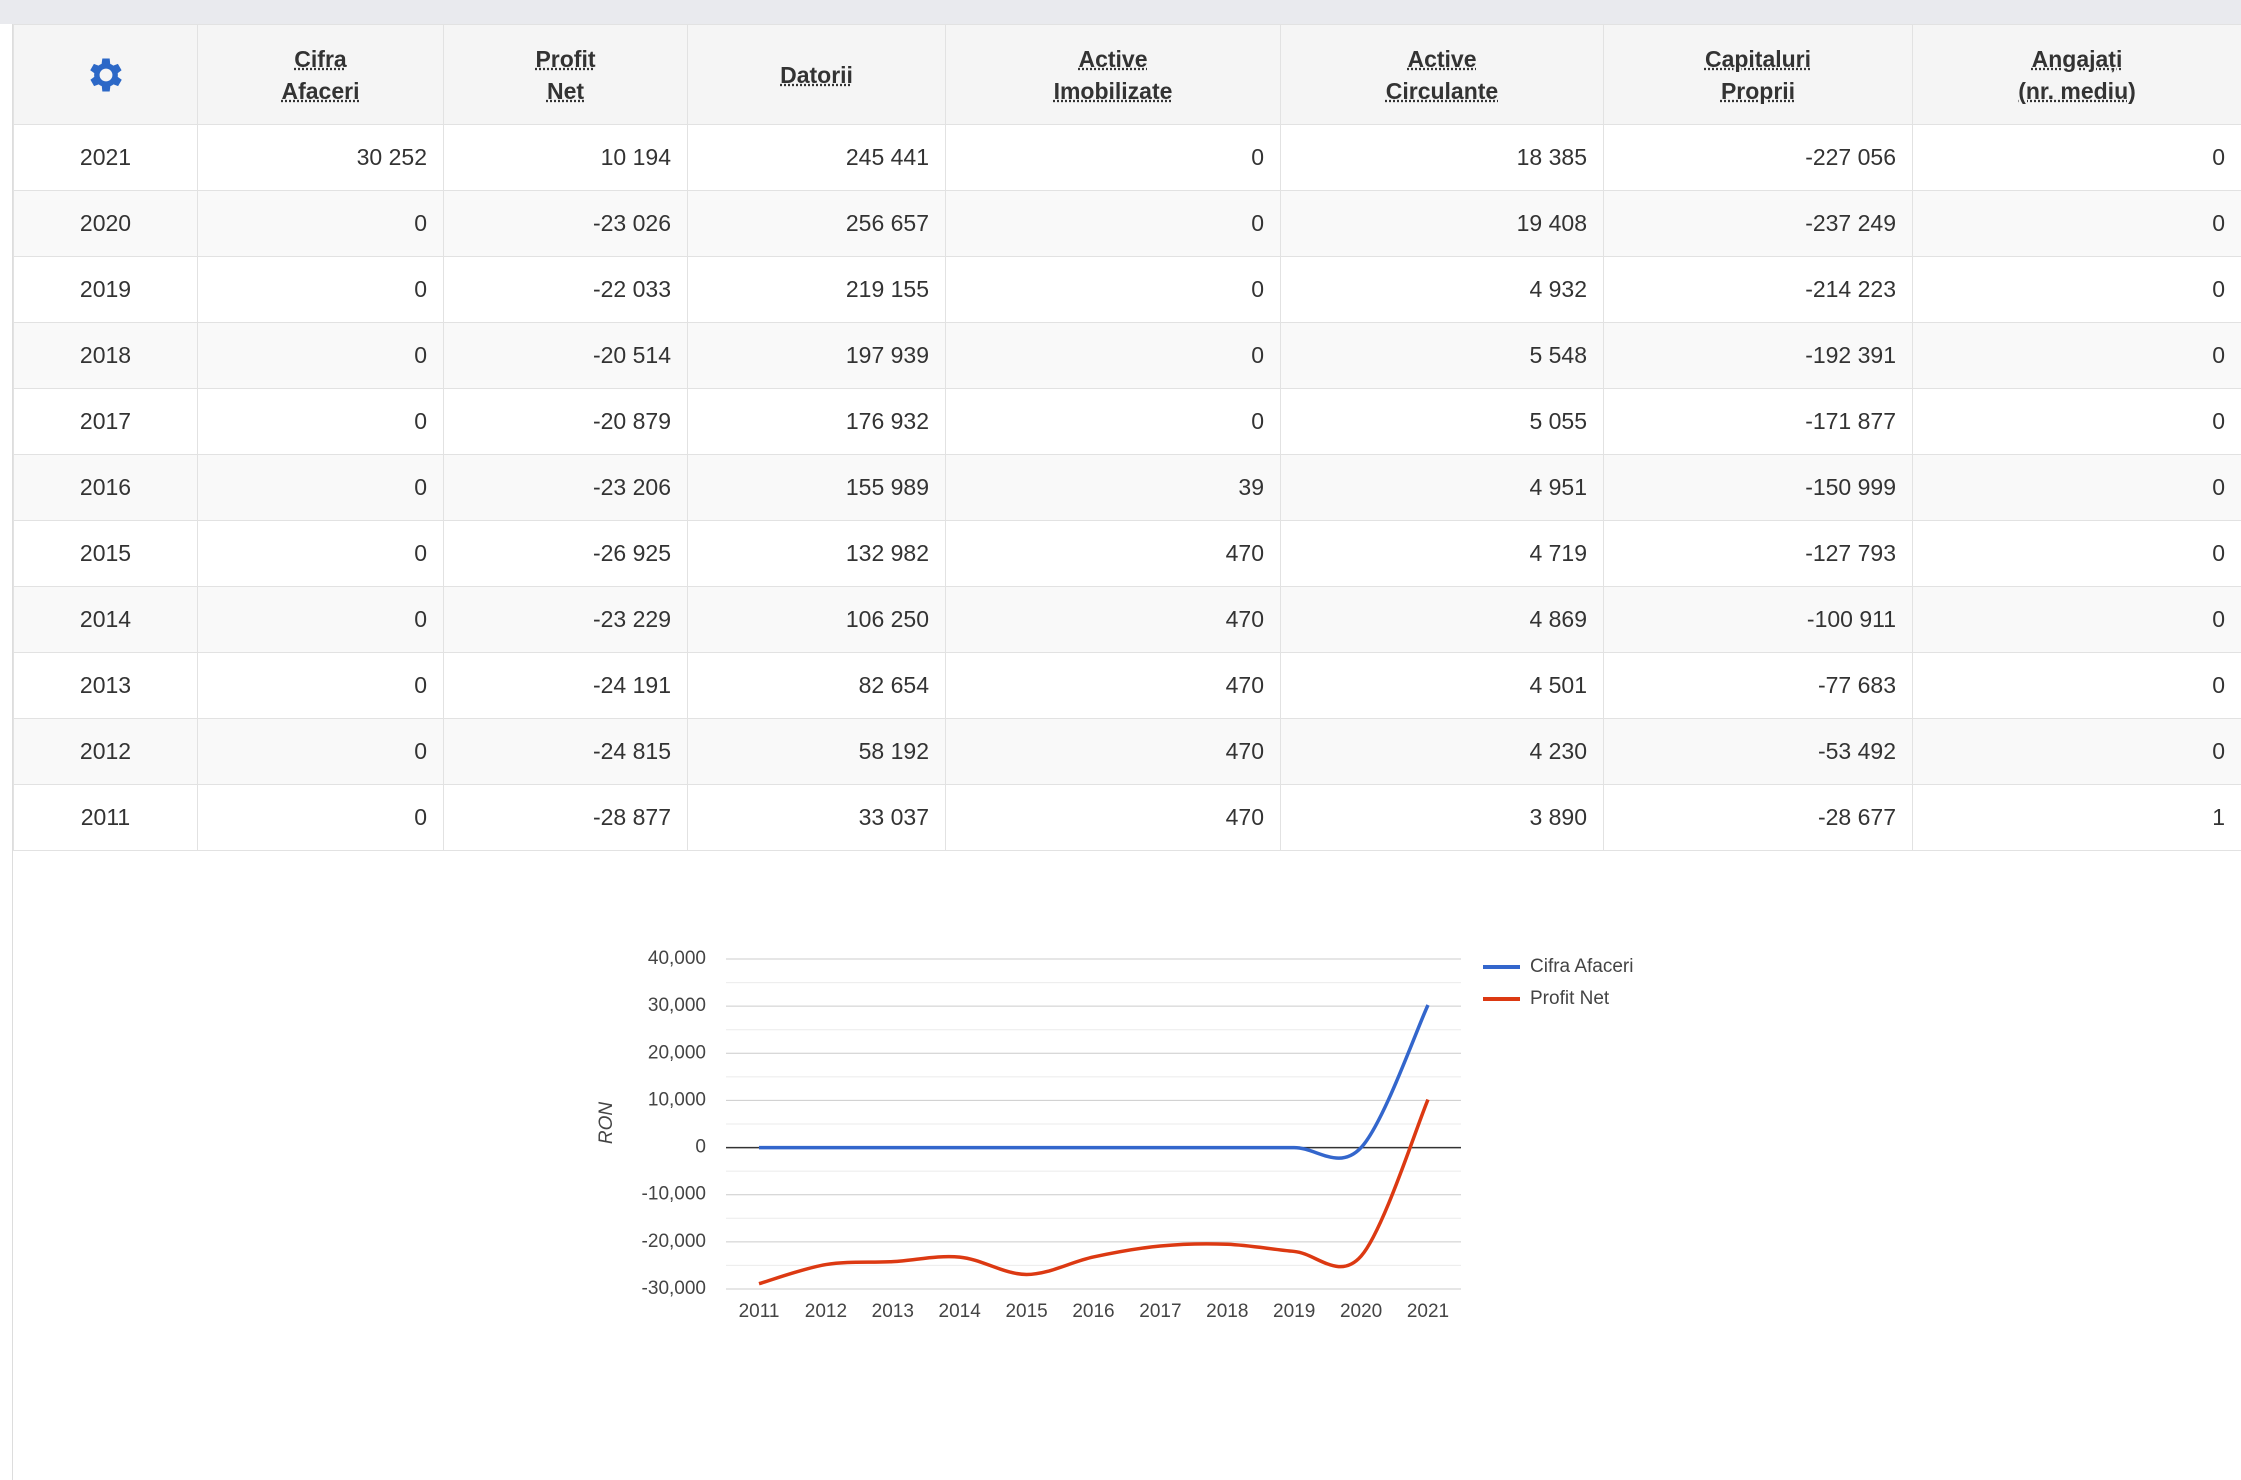 The image size is (2241, 1480). I want to click on legend-label: Profit Net, so click(1570, 998).